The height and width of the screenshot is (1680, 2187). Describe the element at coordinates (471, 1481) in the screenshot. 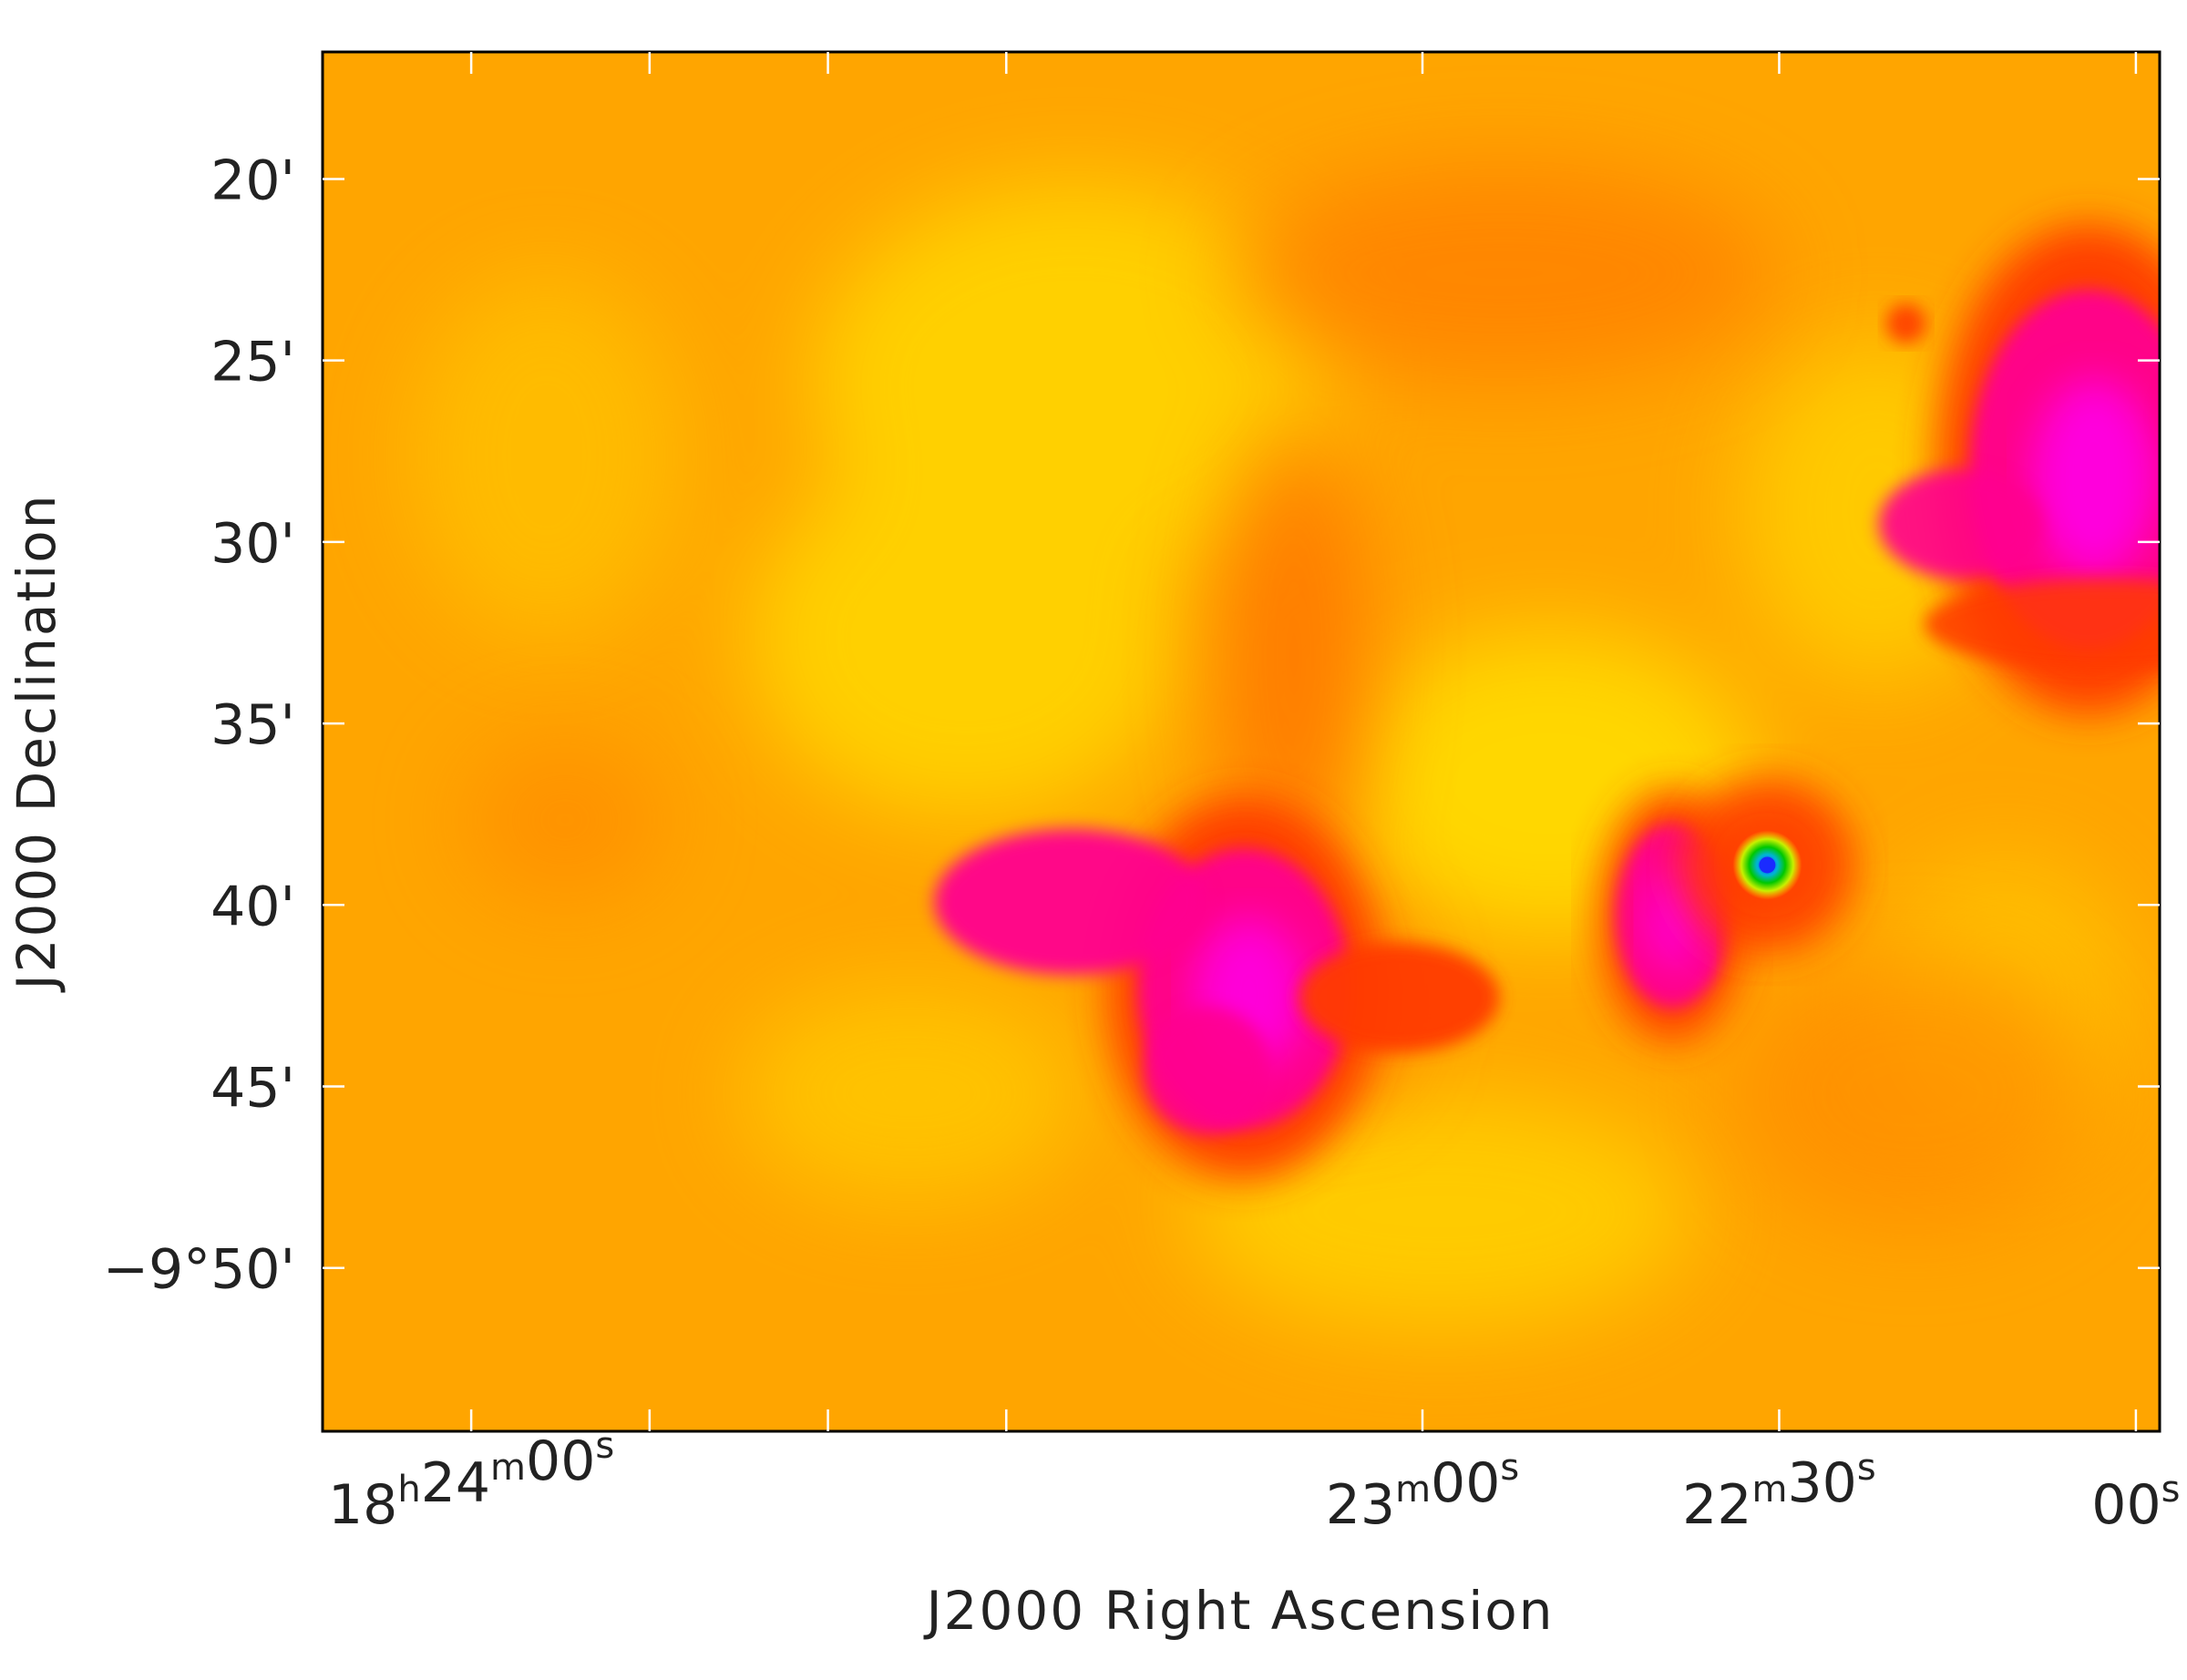

I see `x-tick-label: 18h24m00s` at that location.